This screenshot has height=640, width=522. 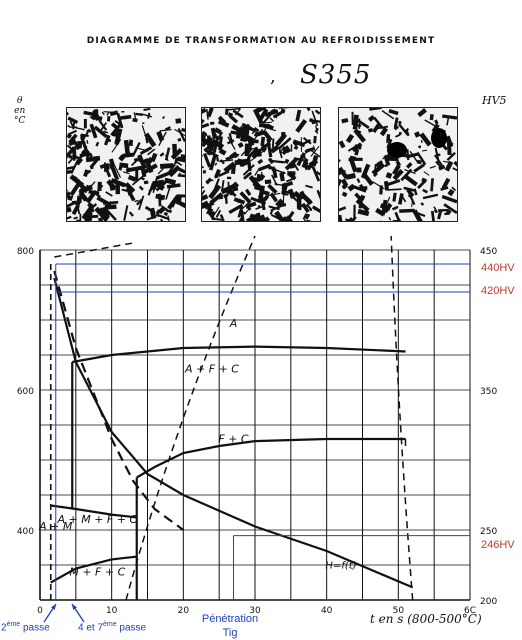 What do you see at coordinates (233, 439) in the screenshot?
I see `region-label: F + C` at bounding box center [233, 439].